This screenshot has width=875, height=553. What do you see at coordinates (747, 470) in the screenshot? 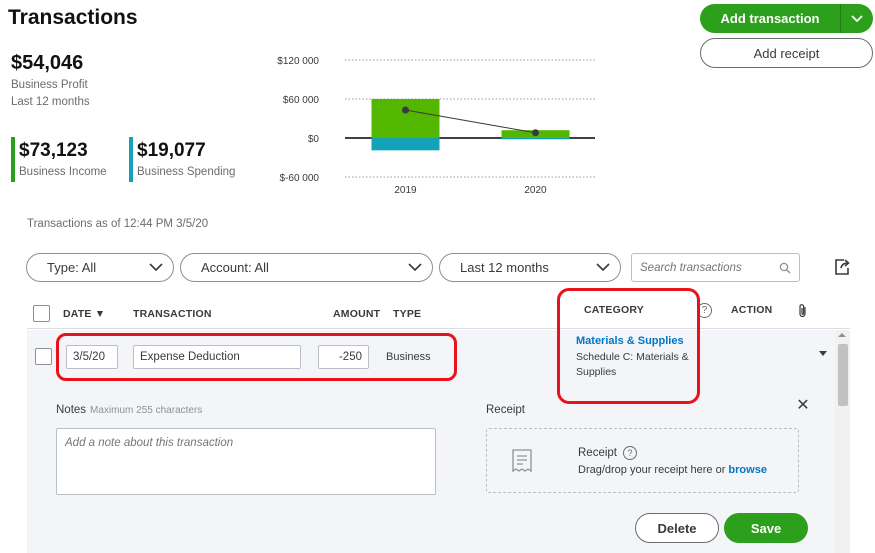
I see `browse-link: browse` at bounding box center [747, 470].